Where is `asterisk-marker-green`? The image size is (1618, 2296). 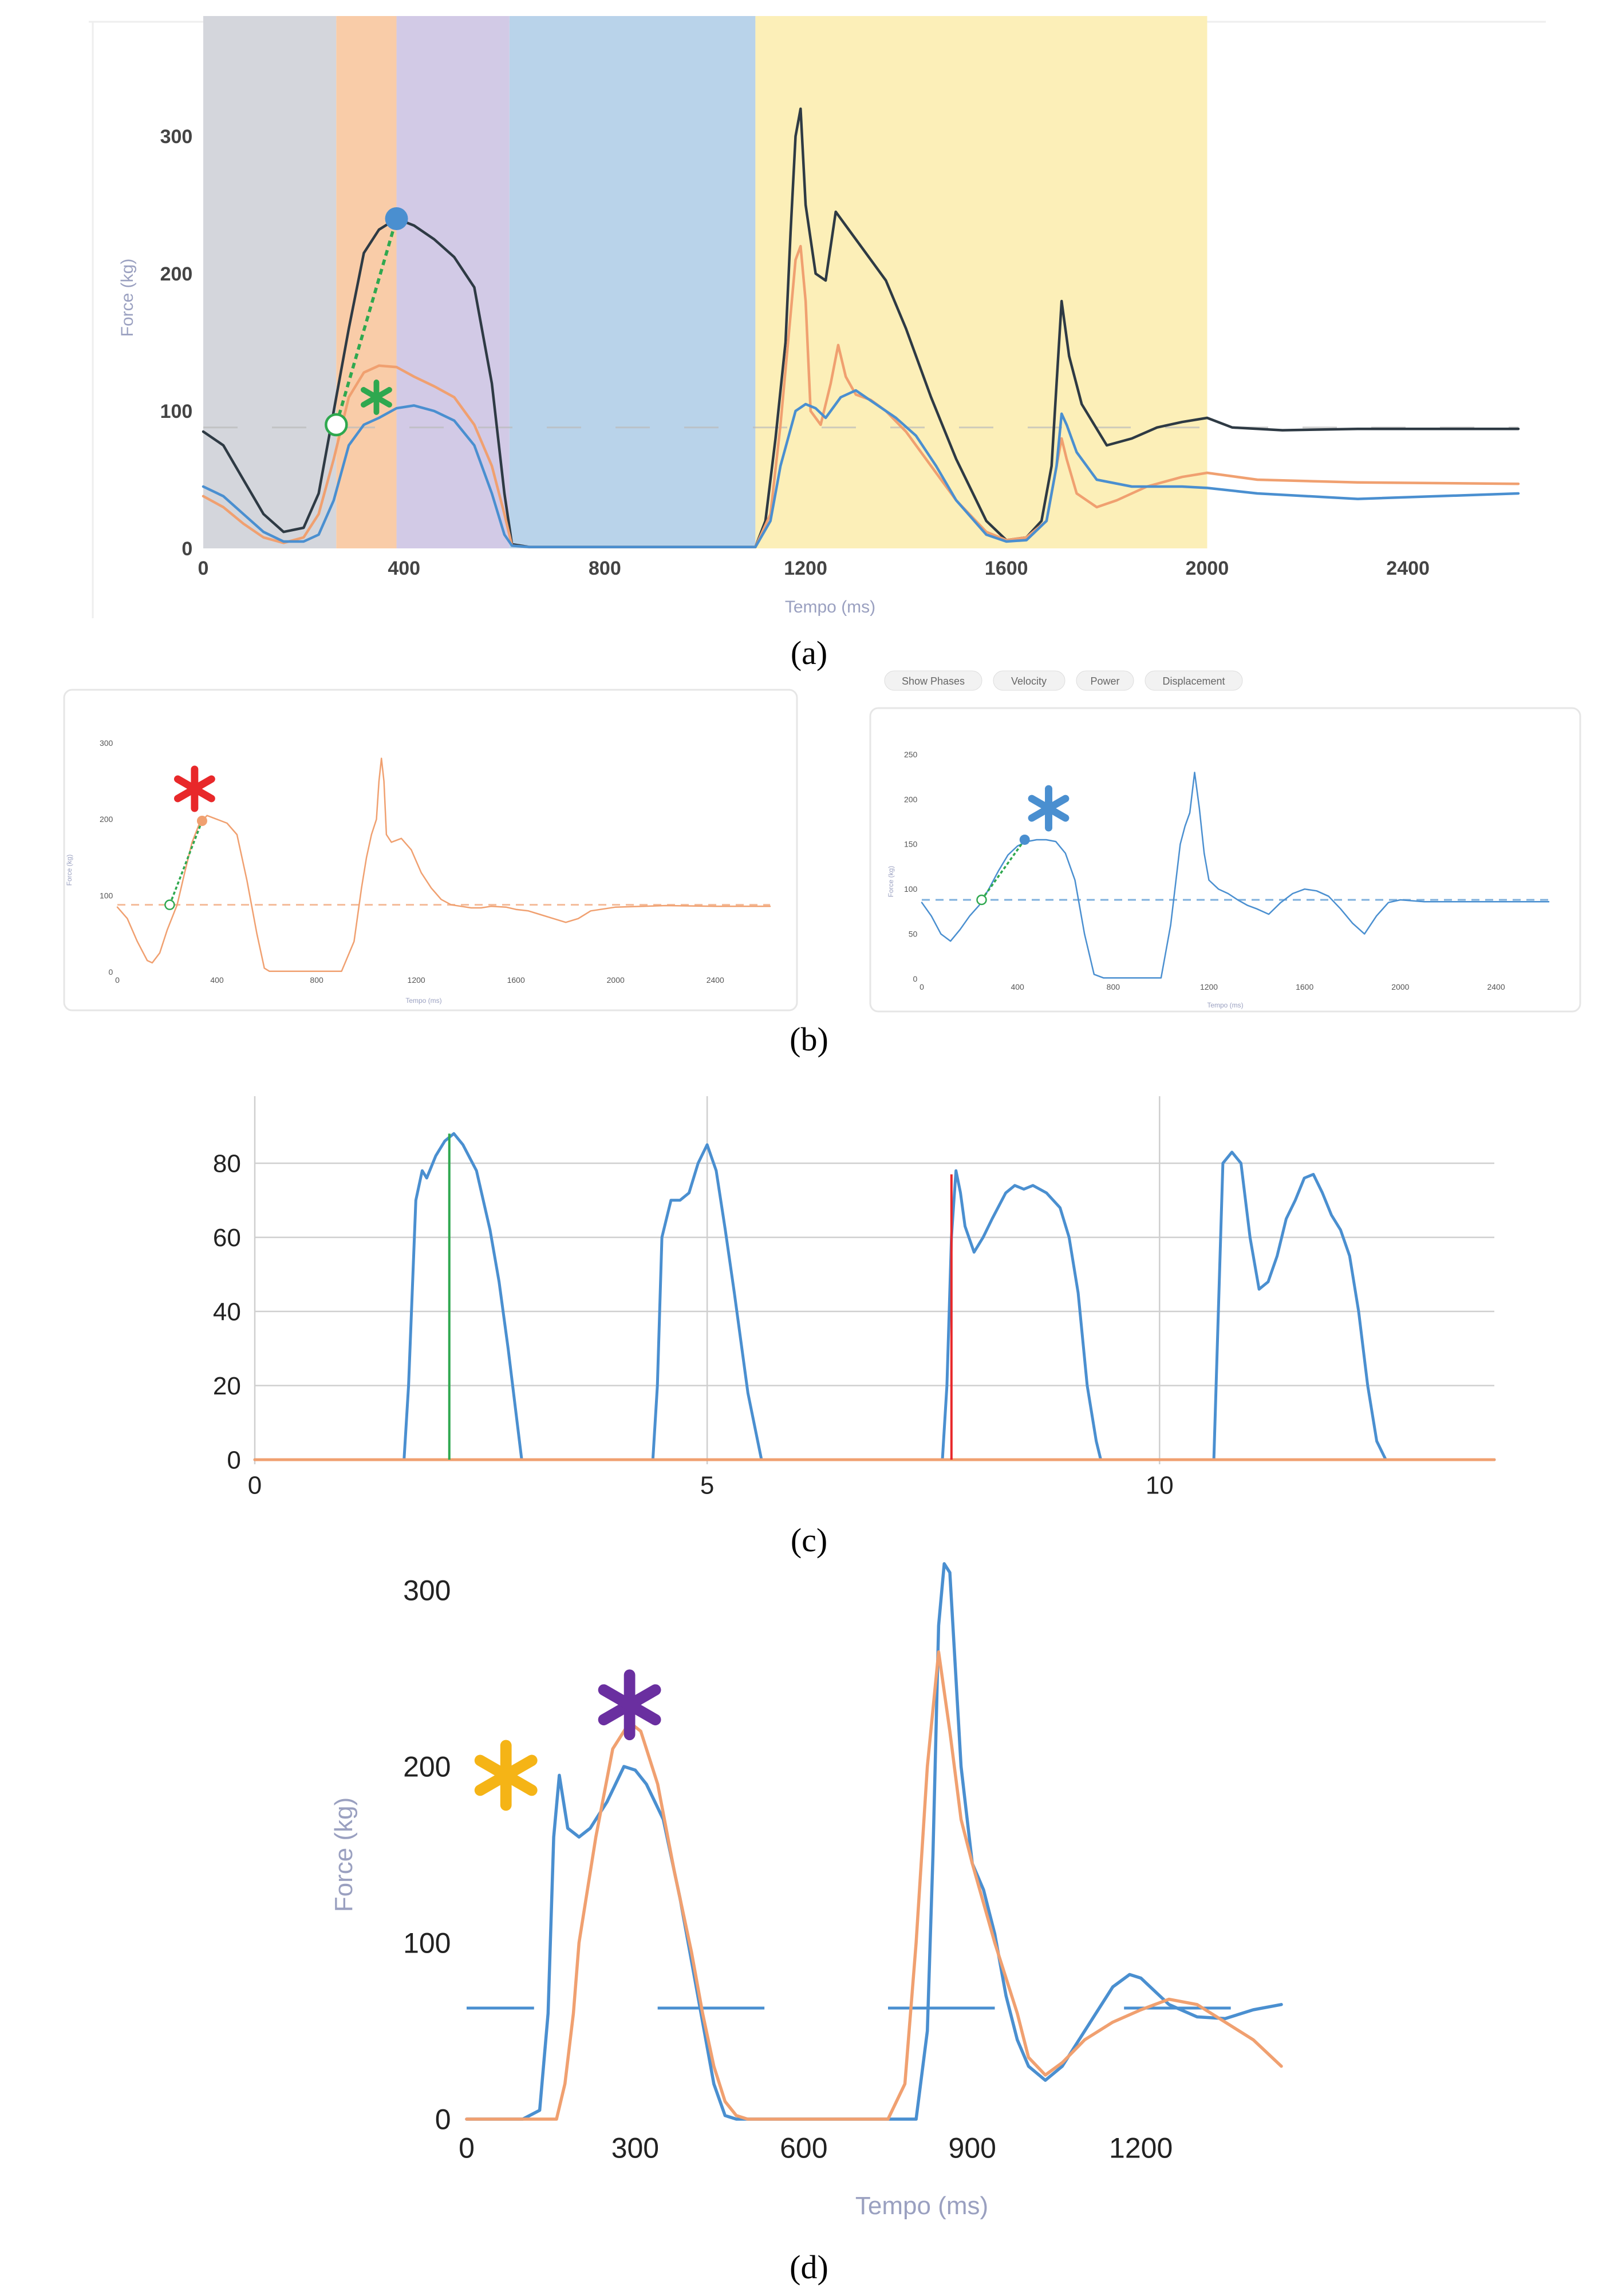
asterisk-marker-green is located at coordinates (376, 397).